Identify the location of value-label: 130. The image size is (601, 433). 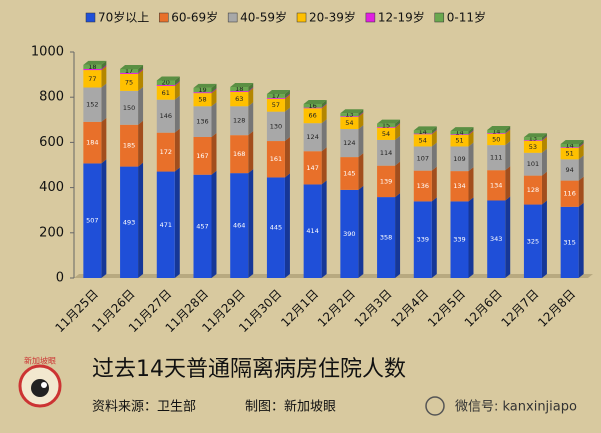
(276, 126).